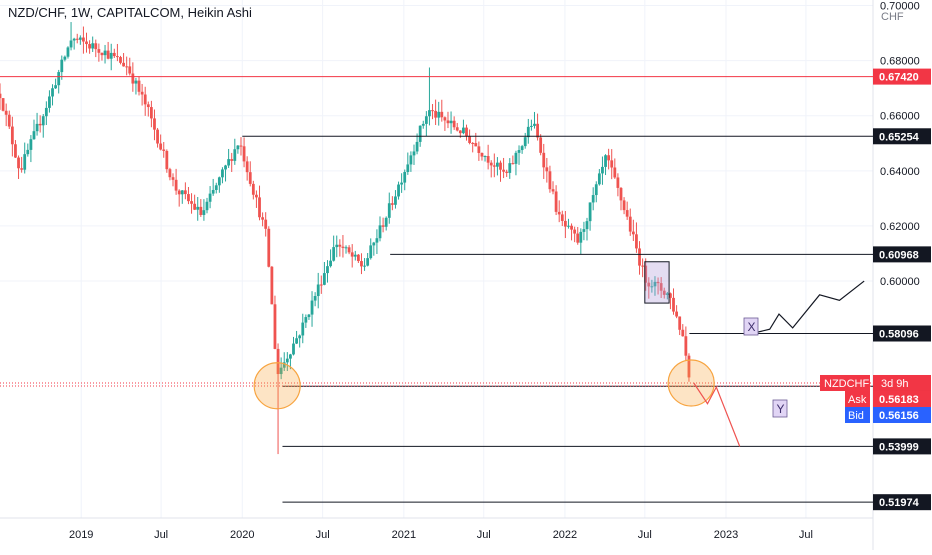 The height and width of the screenshot is (555, 932). I want to click on x-tick-label: 2023, so click(726, 535).